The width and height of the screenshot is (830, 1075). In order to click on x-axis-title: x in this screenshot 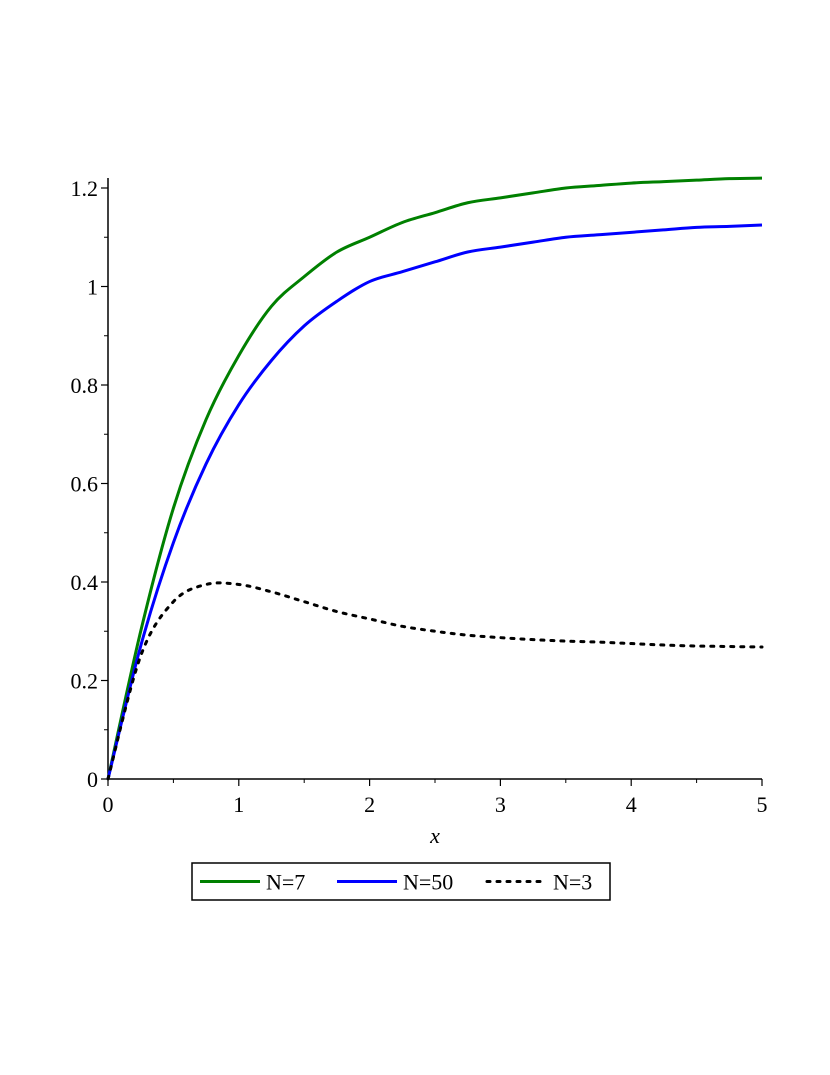, I will do `click(434, 835)`.